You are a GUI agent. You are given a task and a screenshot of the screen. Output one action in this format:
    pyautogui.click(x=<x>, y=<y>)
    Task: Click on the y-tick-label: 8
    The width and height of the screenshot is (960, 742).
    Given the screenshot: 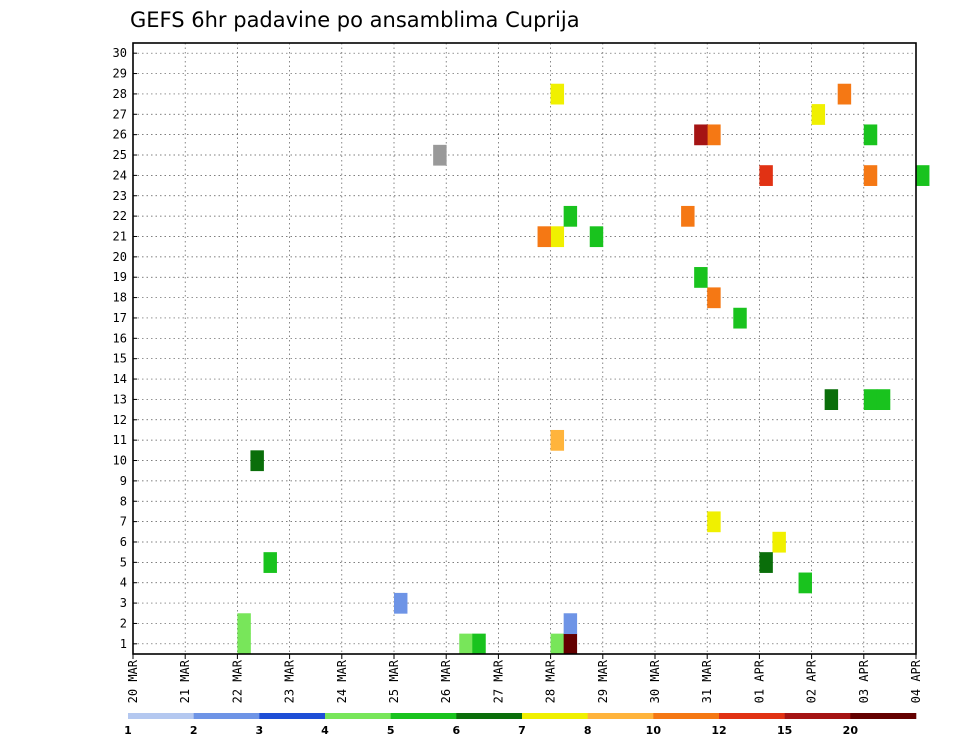 What is the action you would take?
    pyautogui.click(x=123, y=501)
    